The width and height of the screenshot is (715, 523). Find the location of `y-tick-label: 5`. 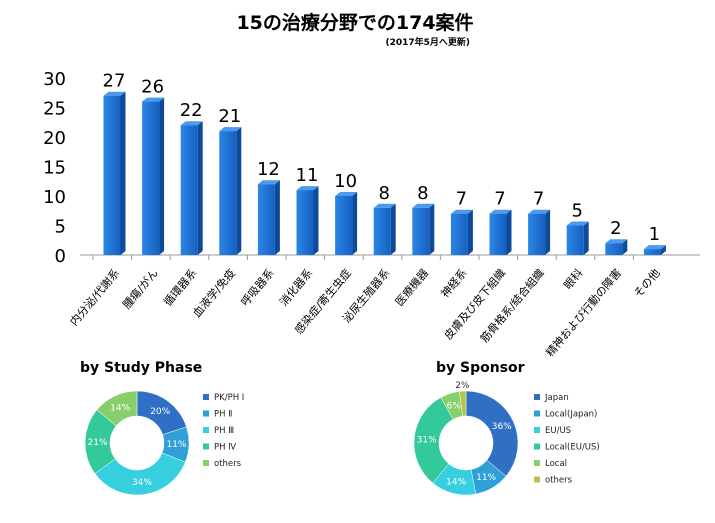

y-tick-label: 5 is located at coordinates (60, 227).